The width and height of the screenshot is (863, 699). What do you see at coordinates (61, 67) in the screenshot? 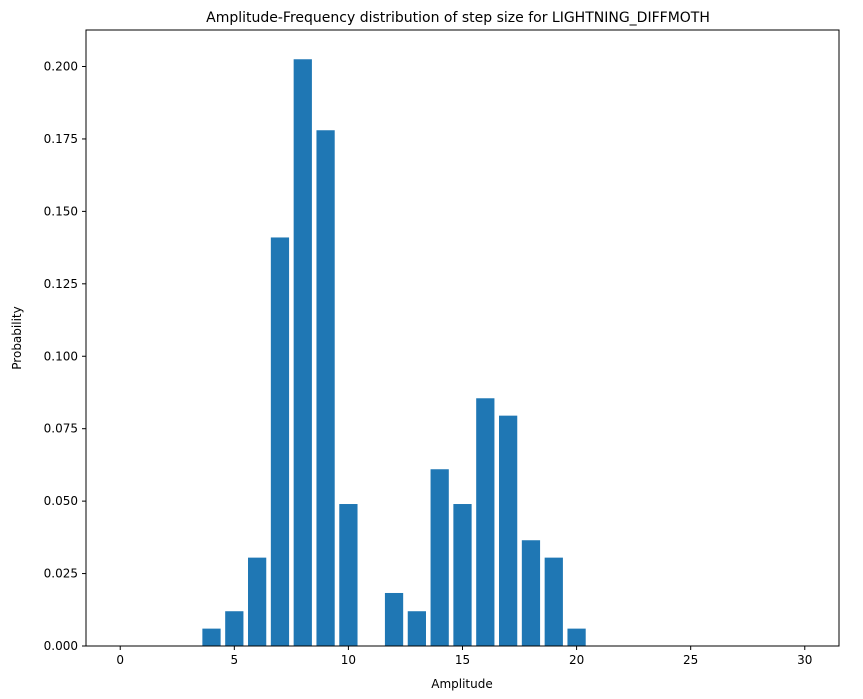
I see `y-tick-label: 0.200` at bounding box center [61, 67].